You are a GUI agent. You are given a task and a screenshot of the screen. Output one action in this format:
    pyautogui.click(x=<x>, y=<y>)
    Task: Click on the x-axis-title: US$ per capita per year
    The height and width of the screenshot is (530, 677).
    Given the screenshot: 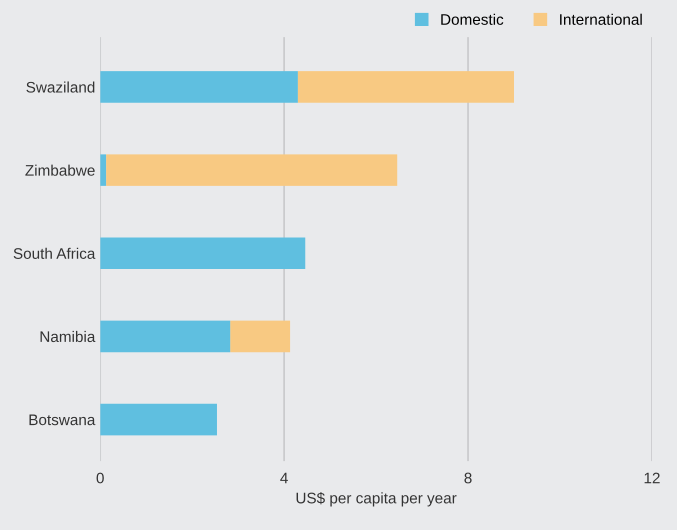 What is the action you would take?
    pyautogui.click(x=376, y=499)
    